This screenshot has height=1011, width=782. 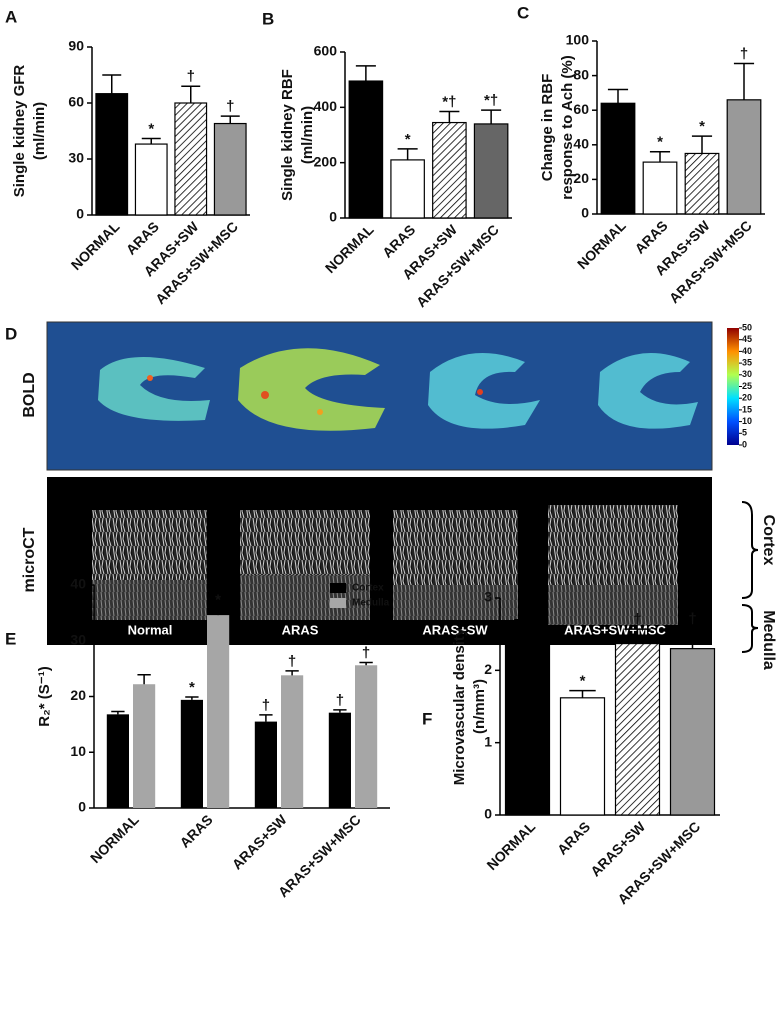 What do you see at coordinates (488, 741) in the screenshot?
I see `y-tick-label: 1` at bounding box center [488, 741].